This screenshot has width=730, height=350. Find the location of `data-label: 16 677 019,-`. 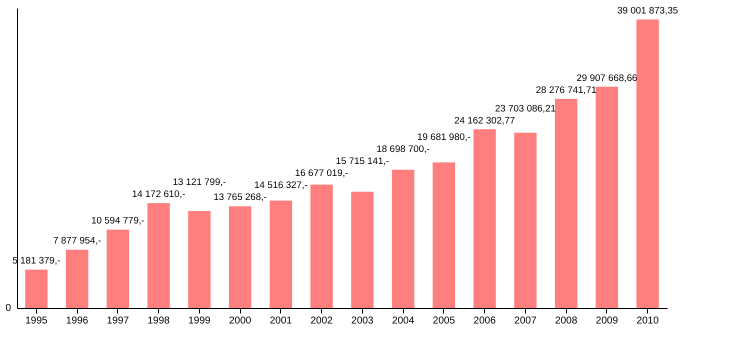

data-label: 16 677 019,- is located at coordinates (321, 174).